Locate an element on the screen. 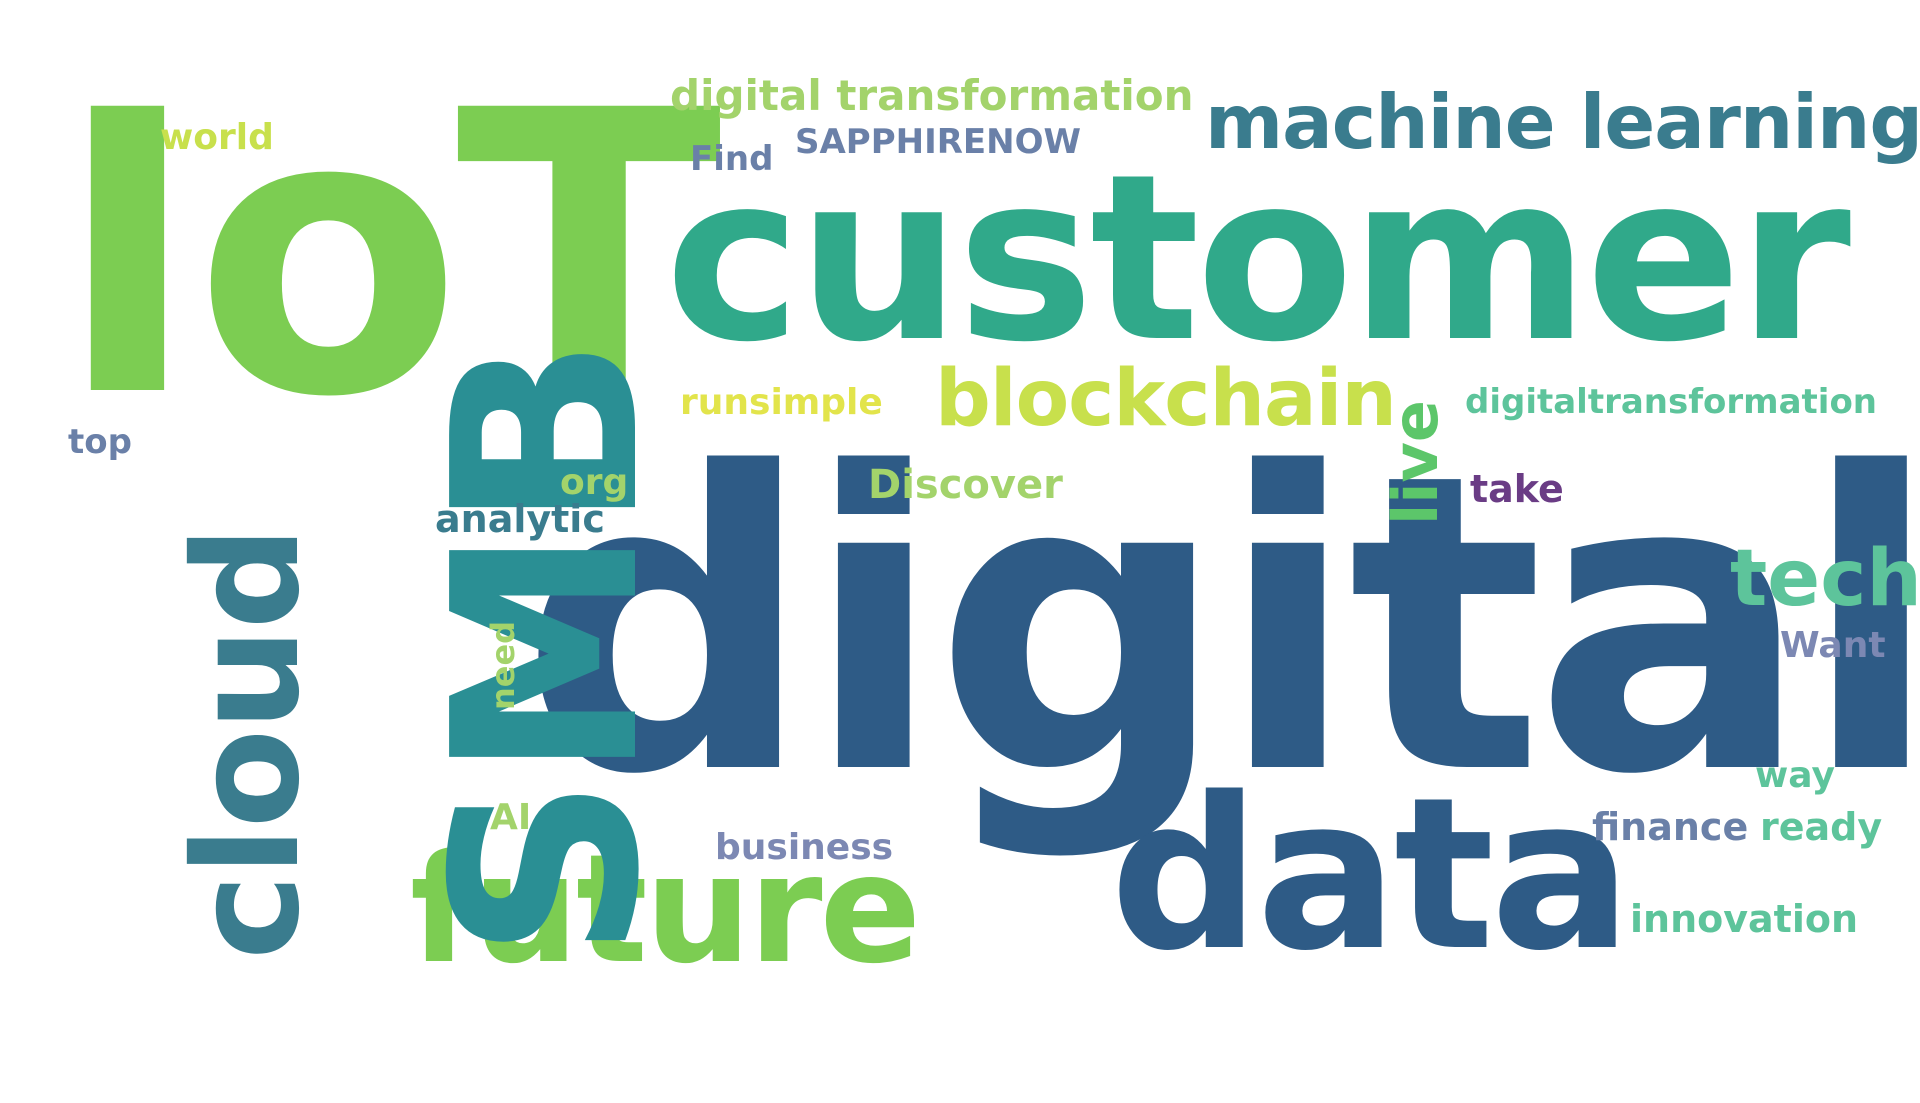  word-data: data is located at coordinates (1371, 874).